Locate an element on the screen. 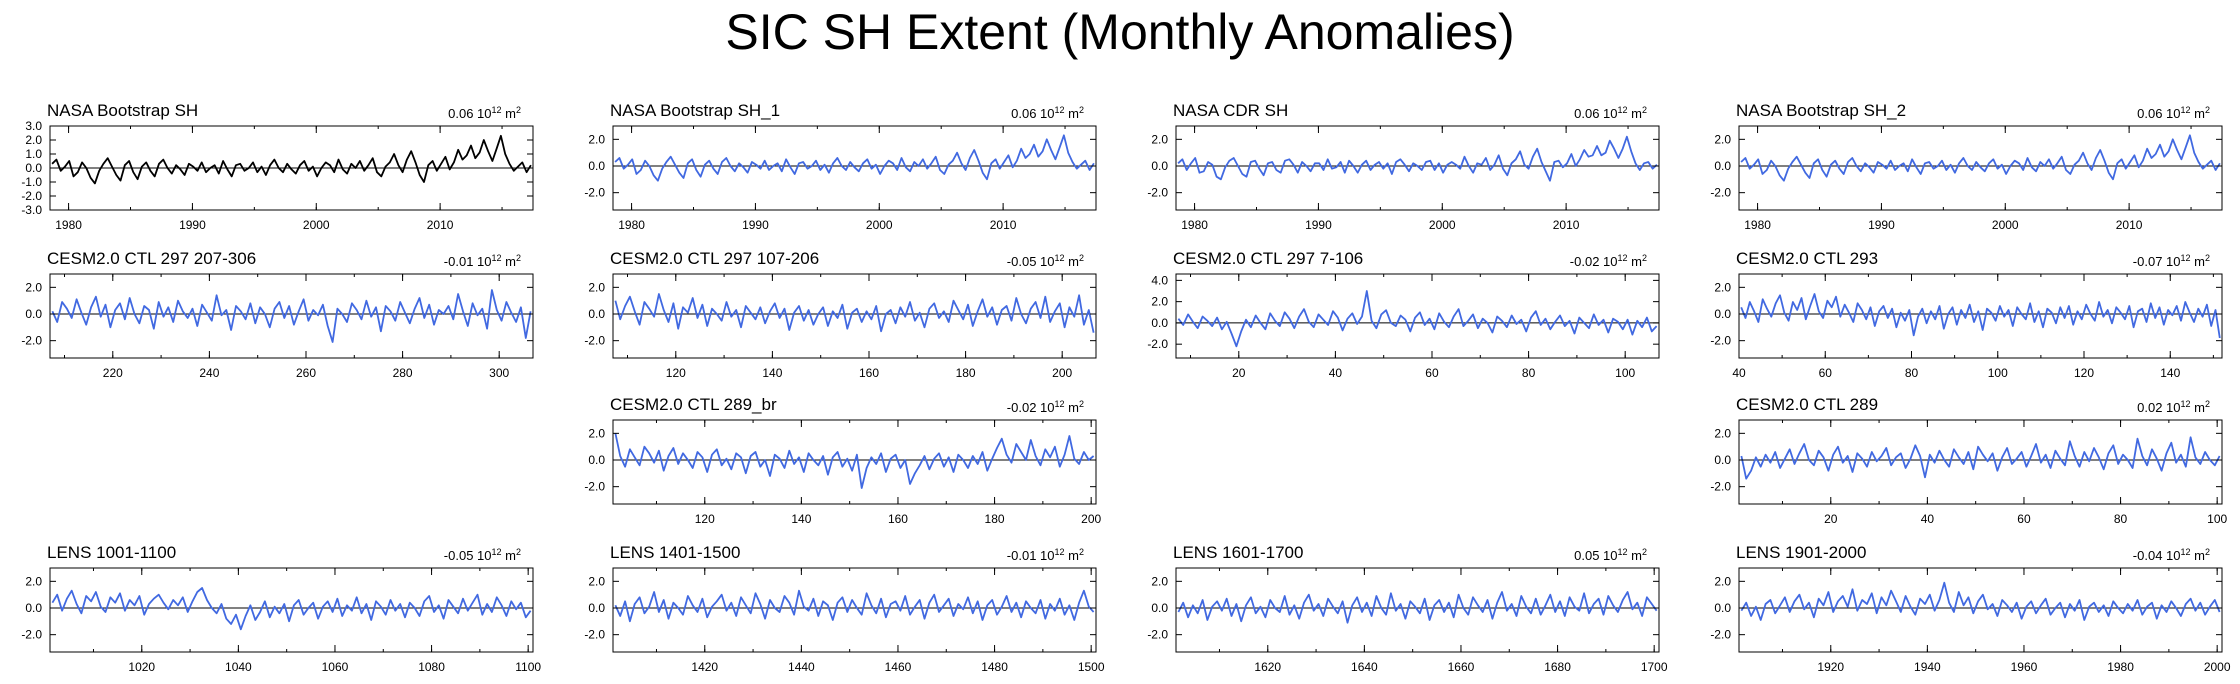 This screenshot has width=2240, height=684. x-tick-label: 1100 is located at coordinates (528, 667).